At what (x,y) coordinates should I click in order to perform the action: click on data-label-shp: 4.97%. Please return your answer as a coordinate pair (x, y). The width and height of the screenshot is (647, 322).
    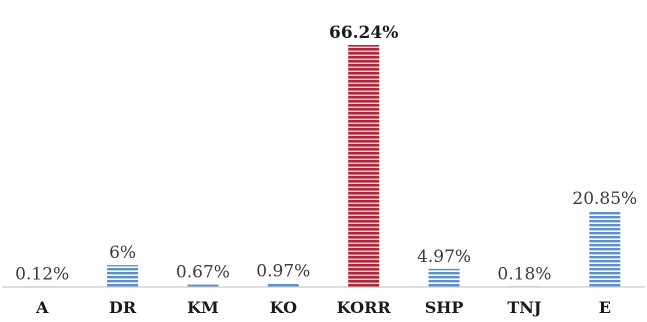
    Looking at the image, I should click on (444, 257).